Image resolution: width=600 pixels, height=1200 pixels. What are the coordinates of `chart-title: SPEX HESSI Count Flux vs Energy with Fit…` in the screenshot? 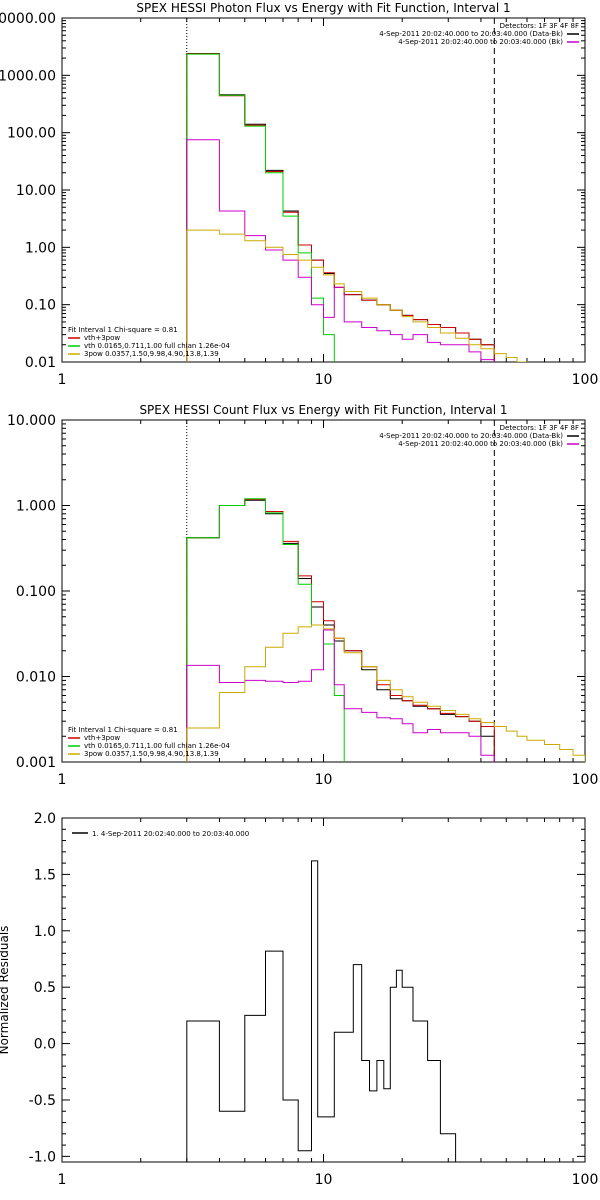 It's located at (323, 410).